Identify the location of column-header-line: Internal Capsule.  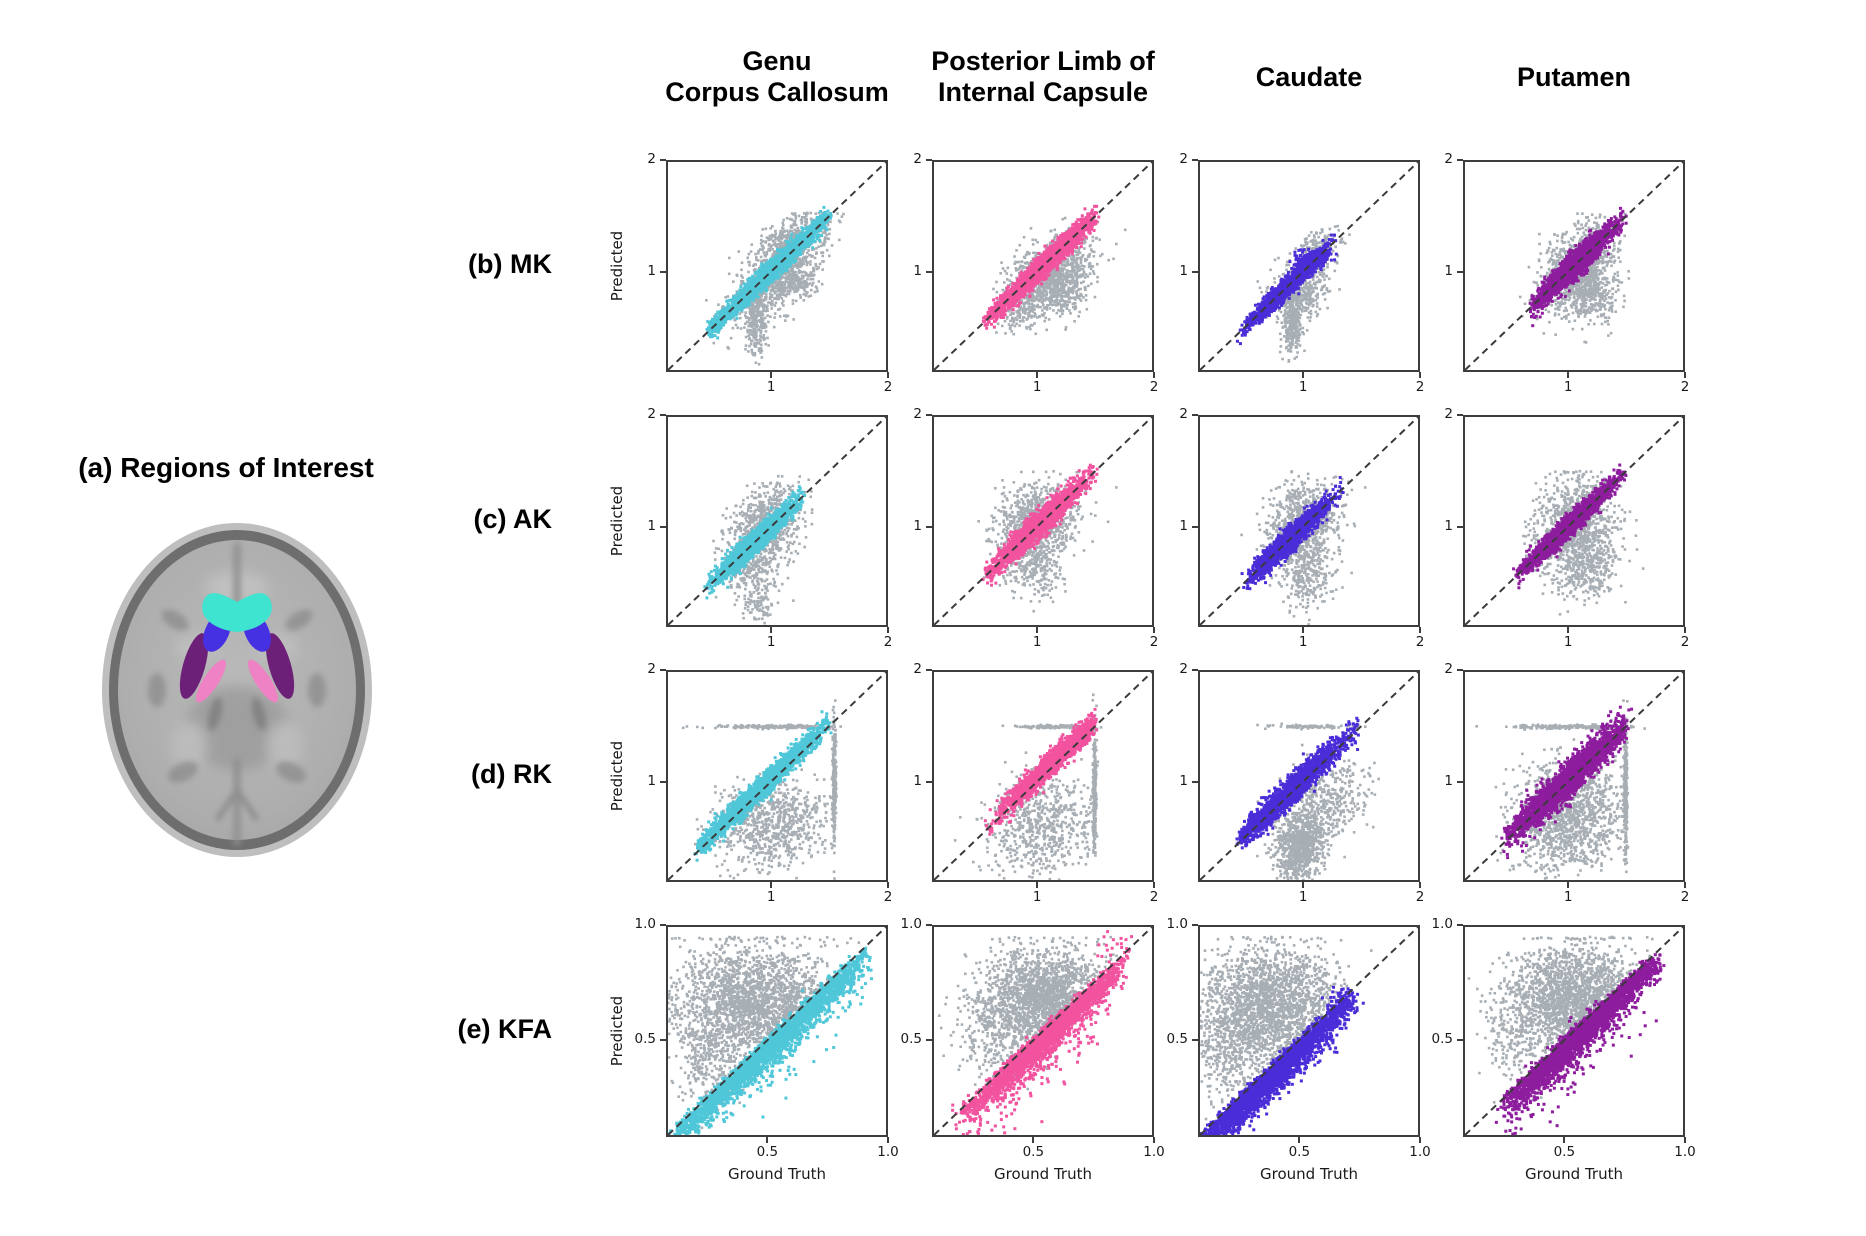
(1043, 92).